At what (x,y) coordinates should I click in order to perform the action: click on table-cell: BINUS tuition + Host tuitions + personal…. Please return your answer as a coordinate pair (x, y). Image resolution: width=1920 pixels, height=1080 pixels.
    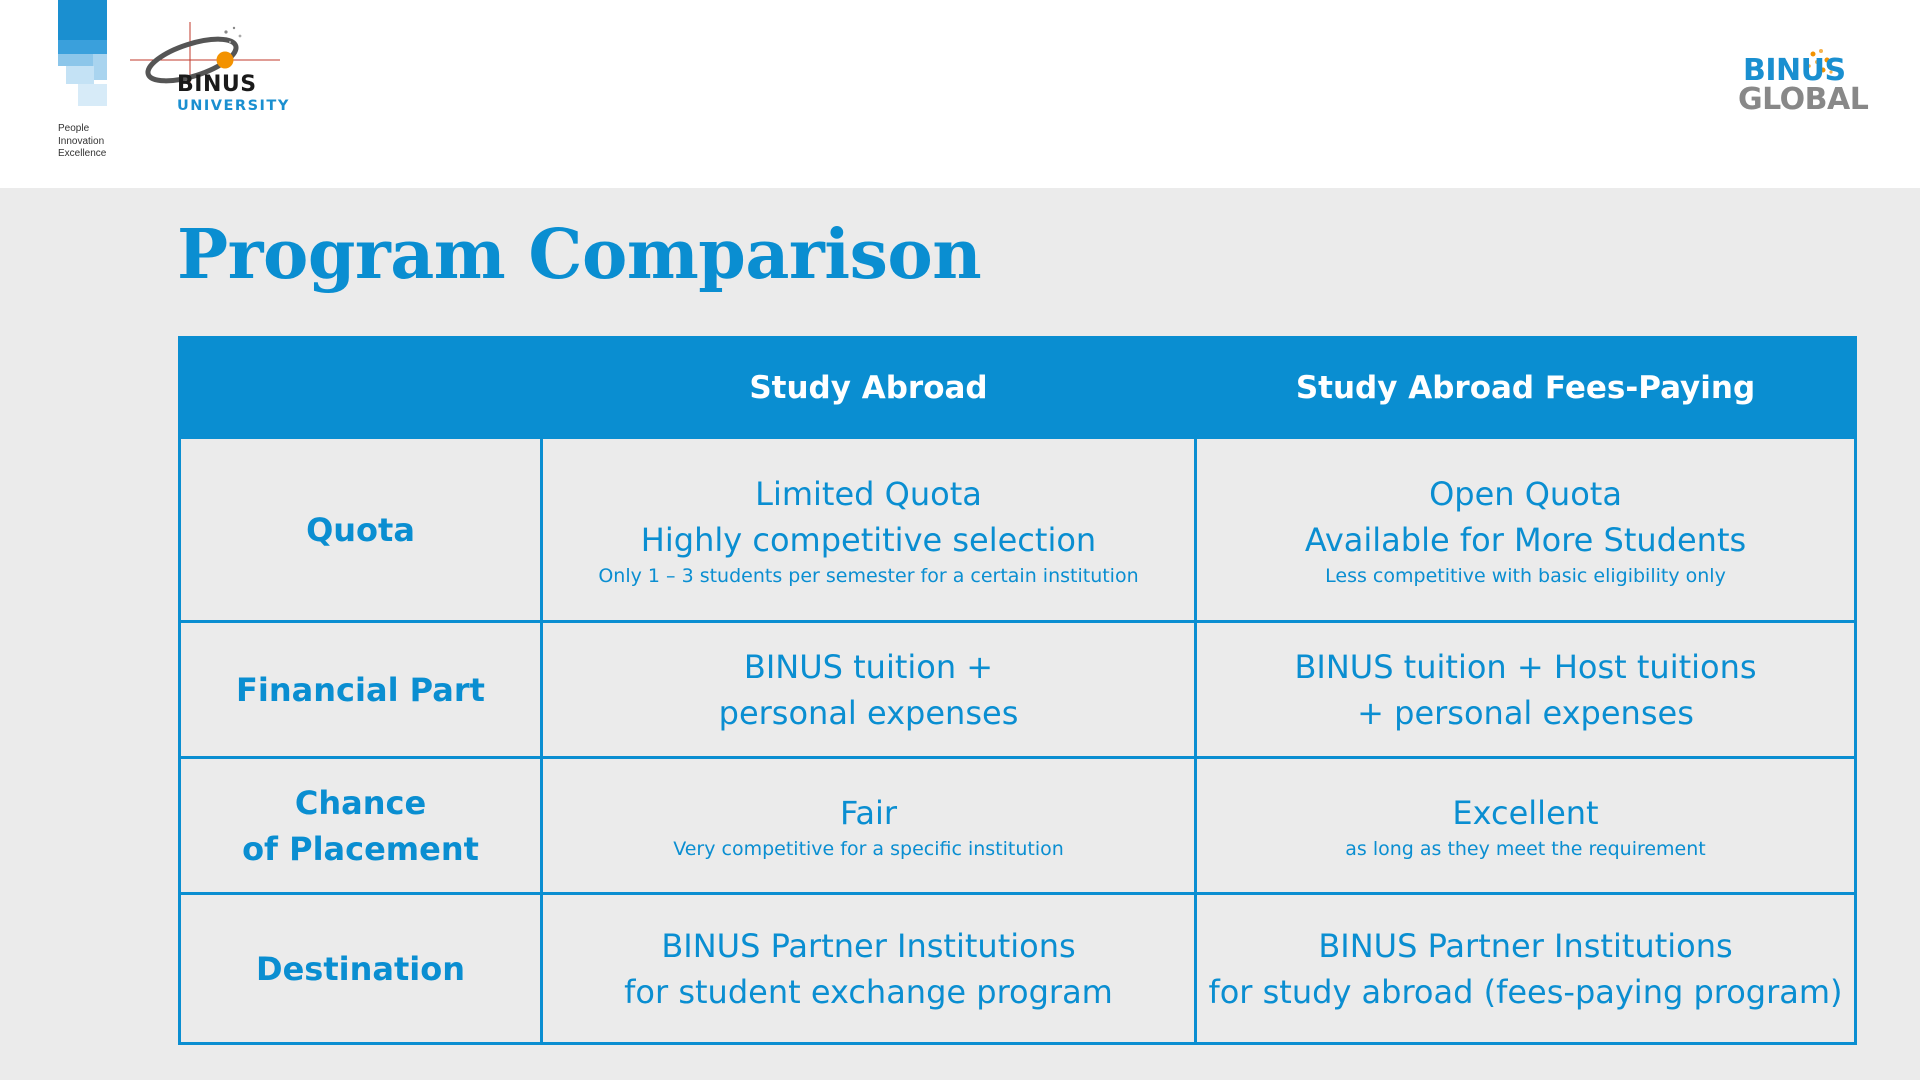
    Looking at the image, I should click on (1525, 689).